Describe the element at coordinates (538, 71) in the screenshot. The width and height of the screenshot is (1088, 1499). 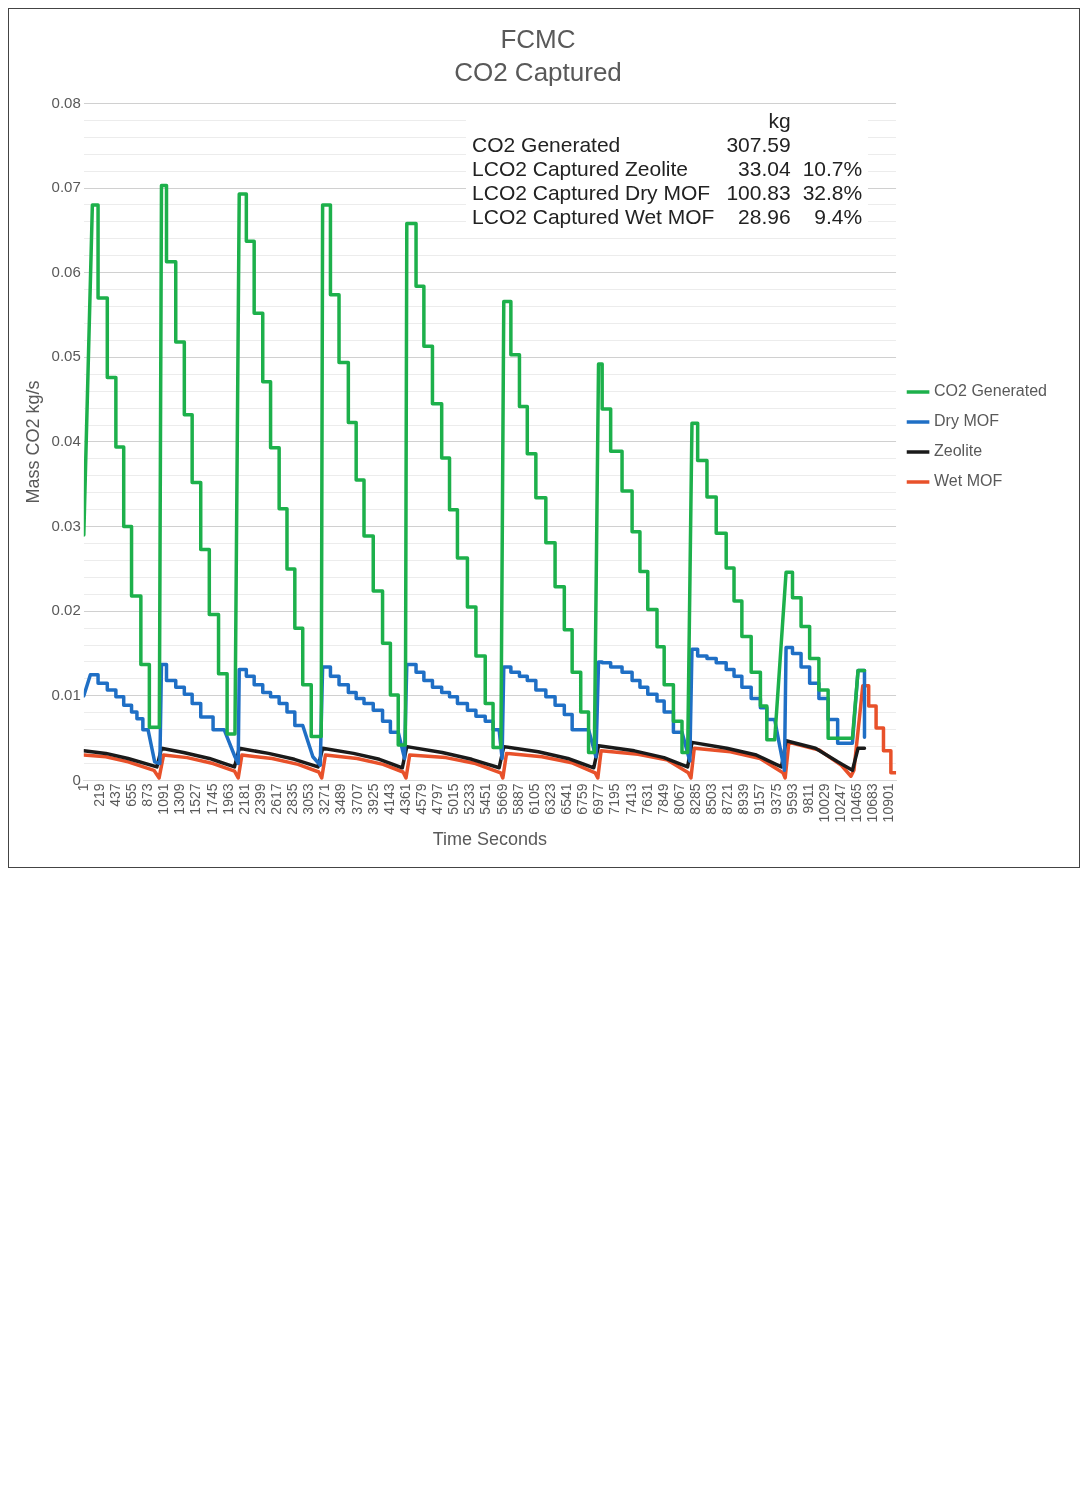
I see `chart-subtitle: CO2 Captured` at that location.